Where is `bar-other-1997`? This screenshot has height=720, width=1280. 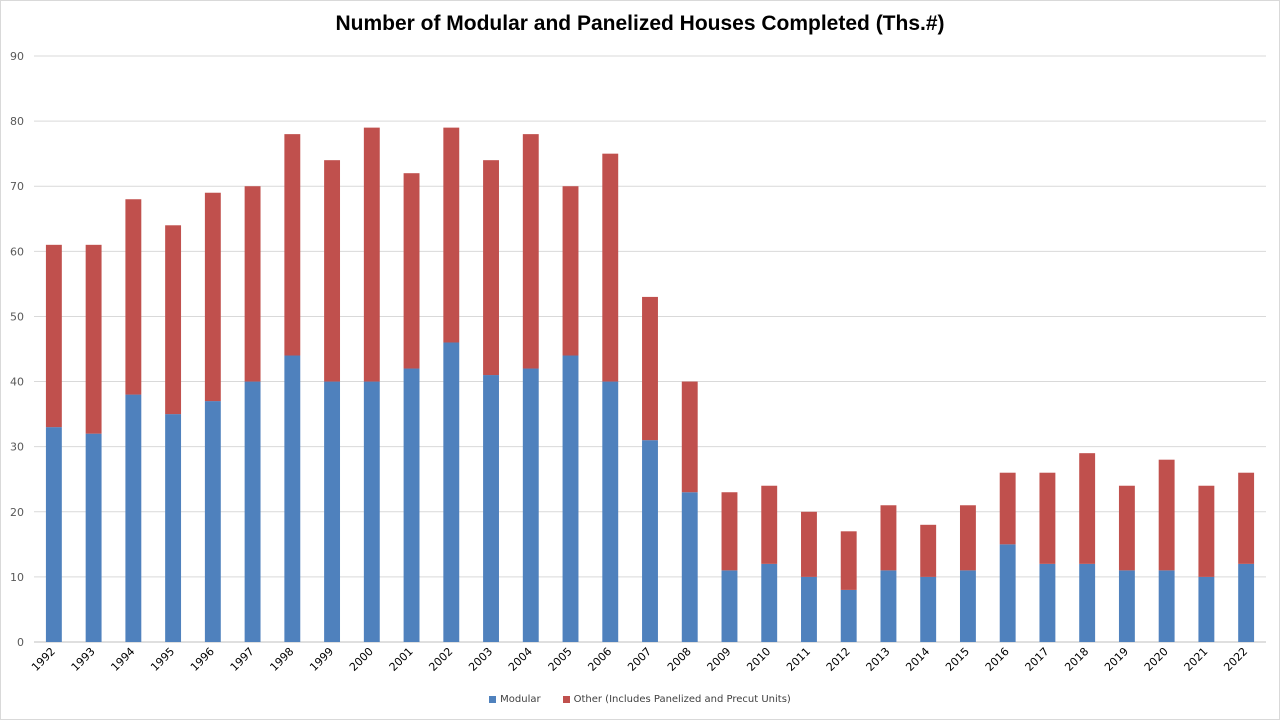
bar-other-1997 is located at coordinates (252, 284).